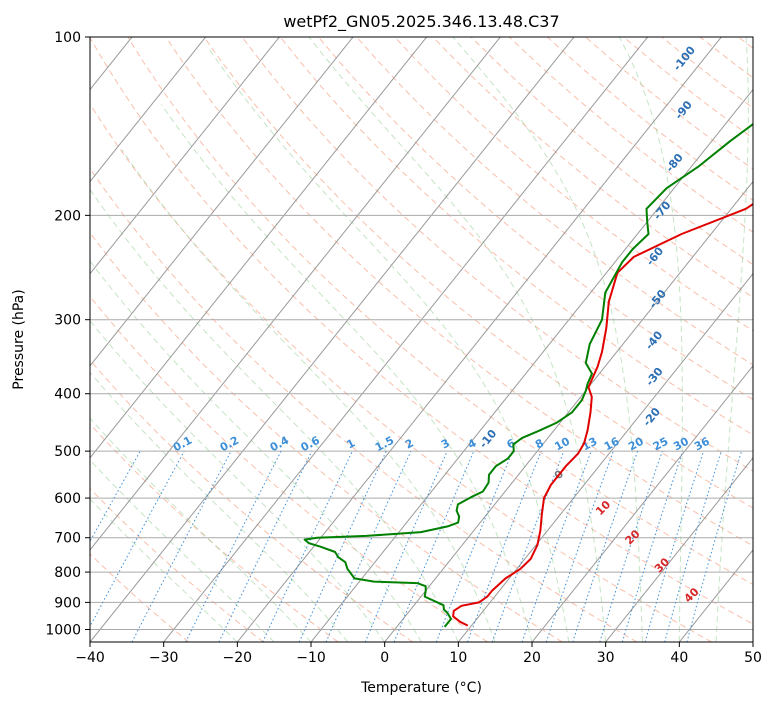  What do you see at coordinates (681, 444) in the screenshot?
I see `mixing-ratio-label: 30` at bounding box center [681, 444].